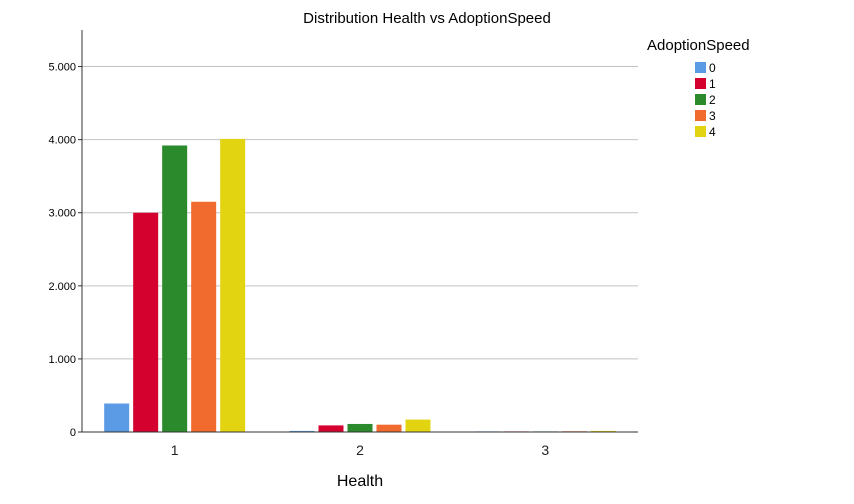 This screenshot has height=504, width=854. I want to click on x-tick-label: 2, so click(360, 450).